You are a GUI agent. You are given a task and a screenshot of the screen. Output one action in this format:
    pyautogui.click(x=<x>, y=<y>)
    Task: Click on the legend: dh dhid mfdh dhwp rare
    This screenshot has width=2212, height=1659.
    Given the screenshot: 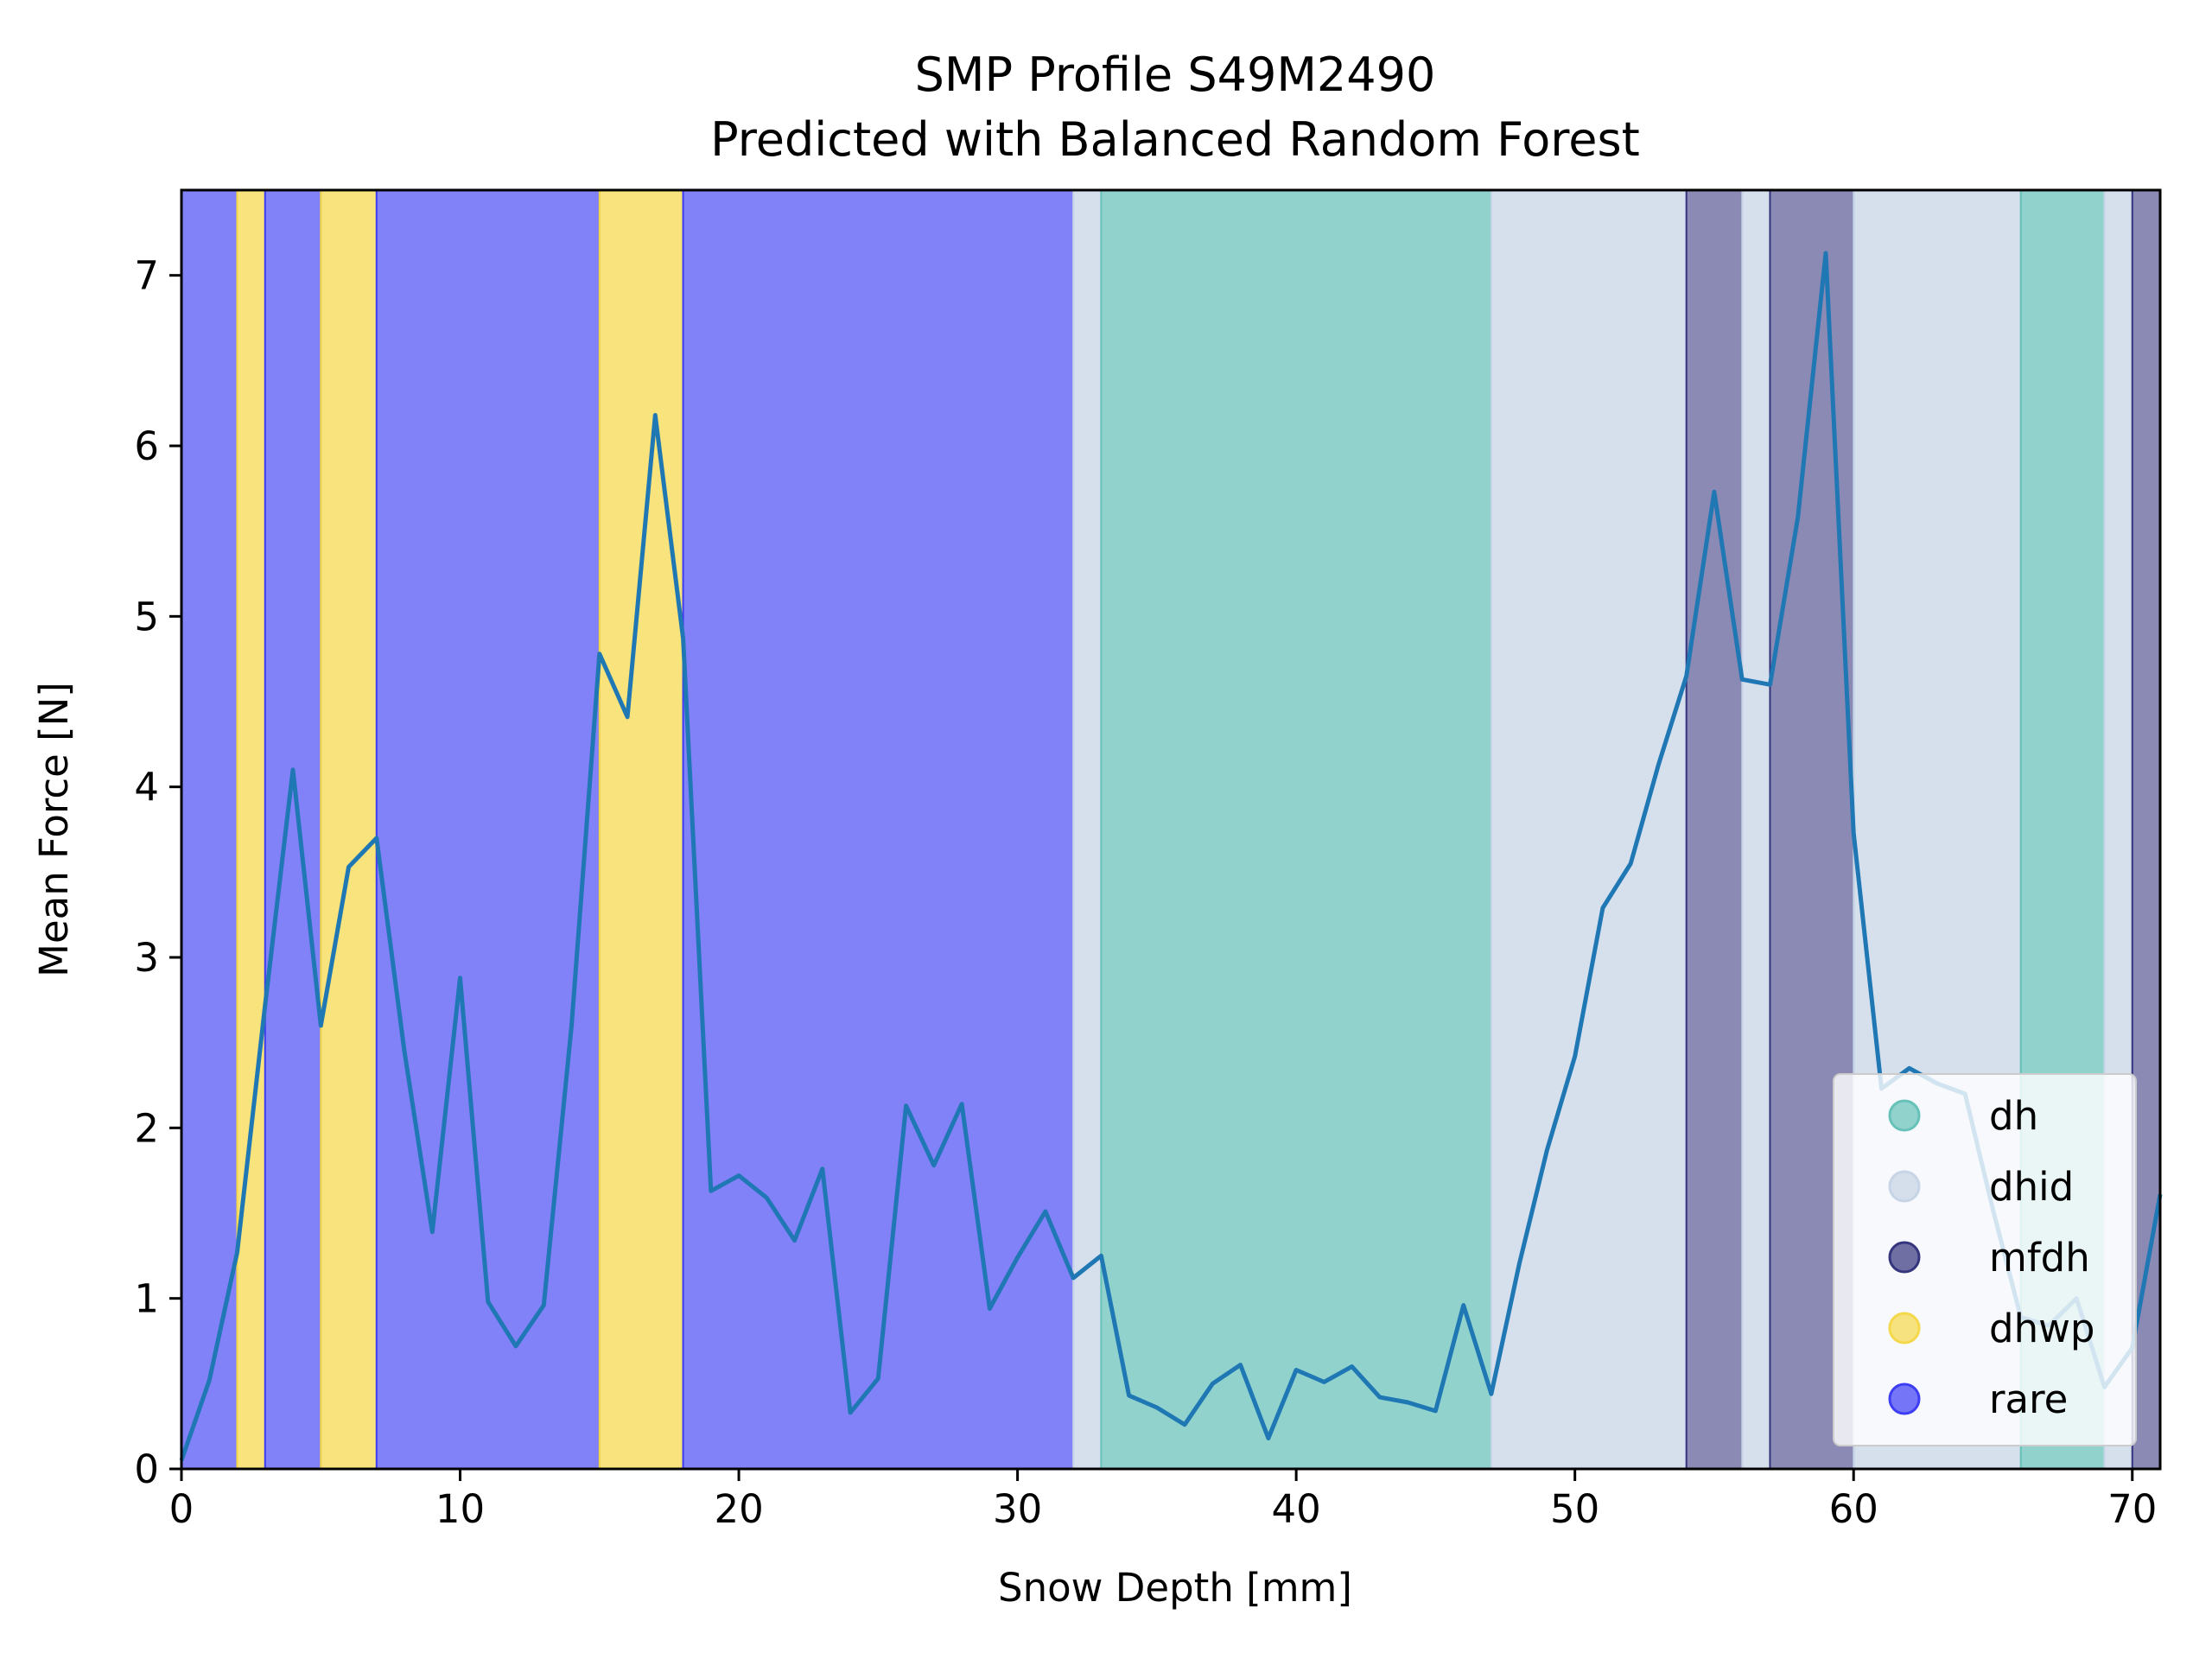 What is the action you would take?
    pyautogui.click(x=1985, y=1259)
    